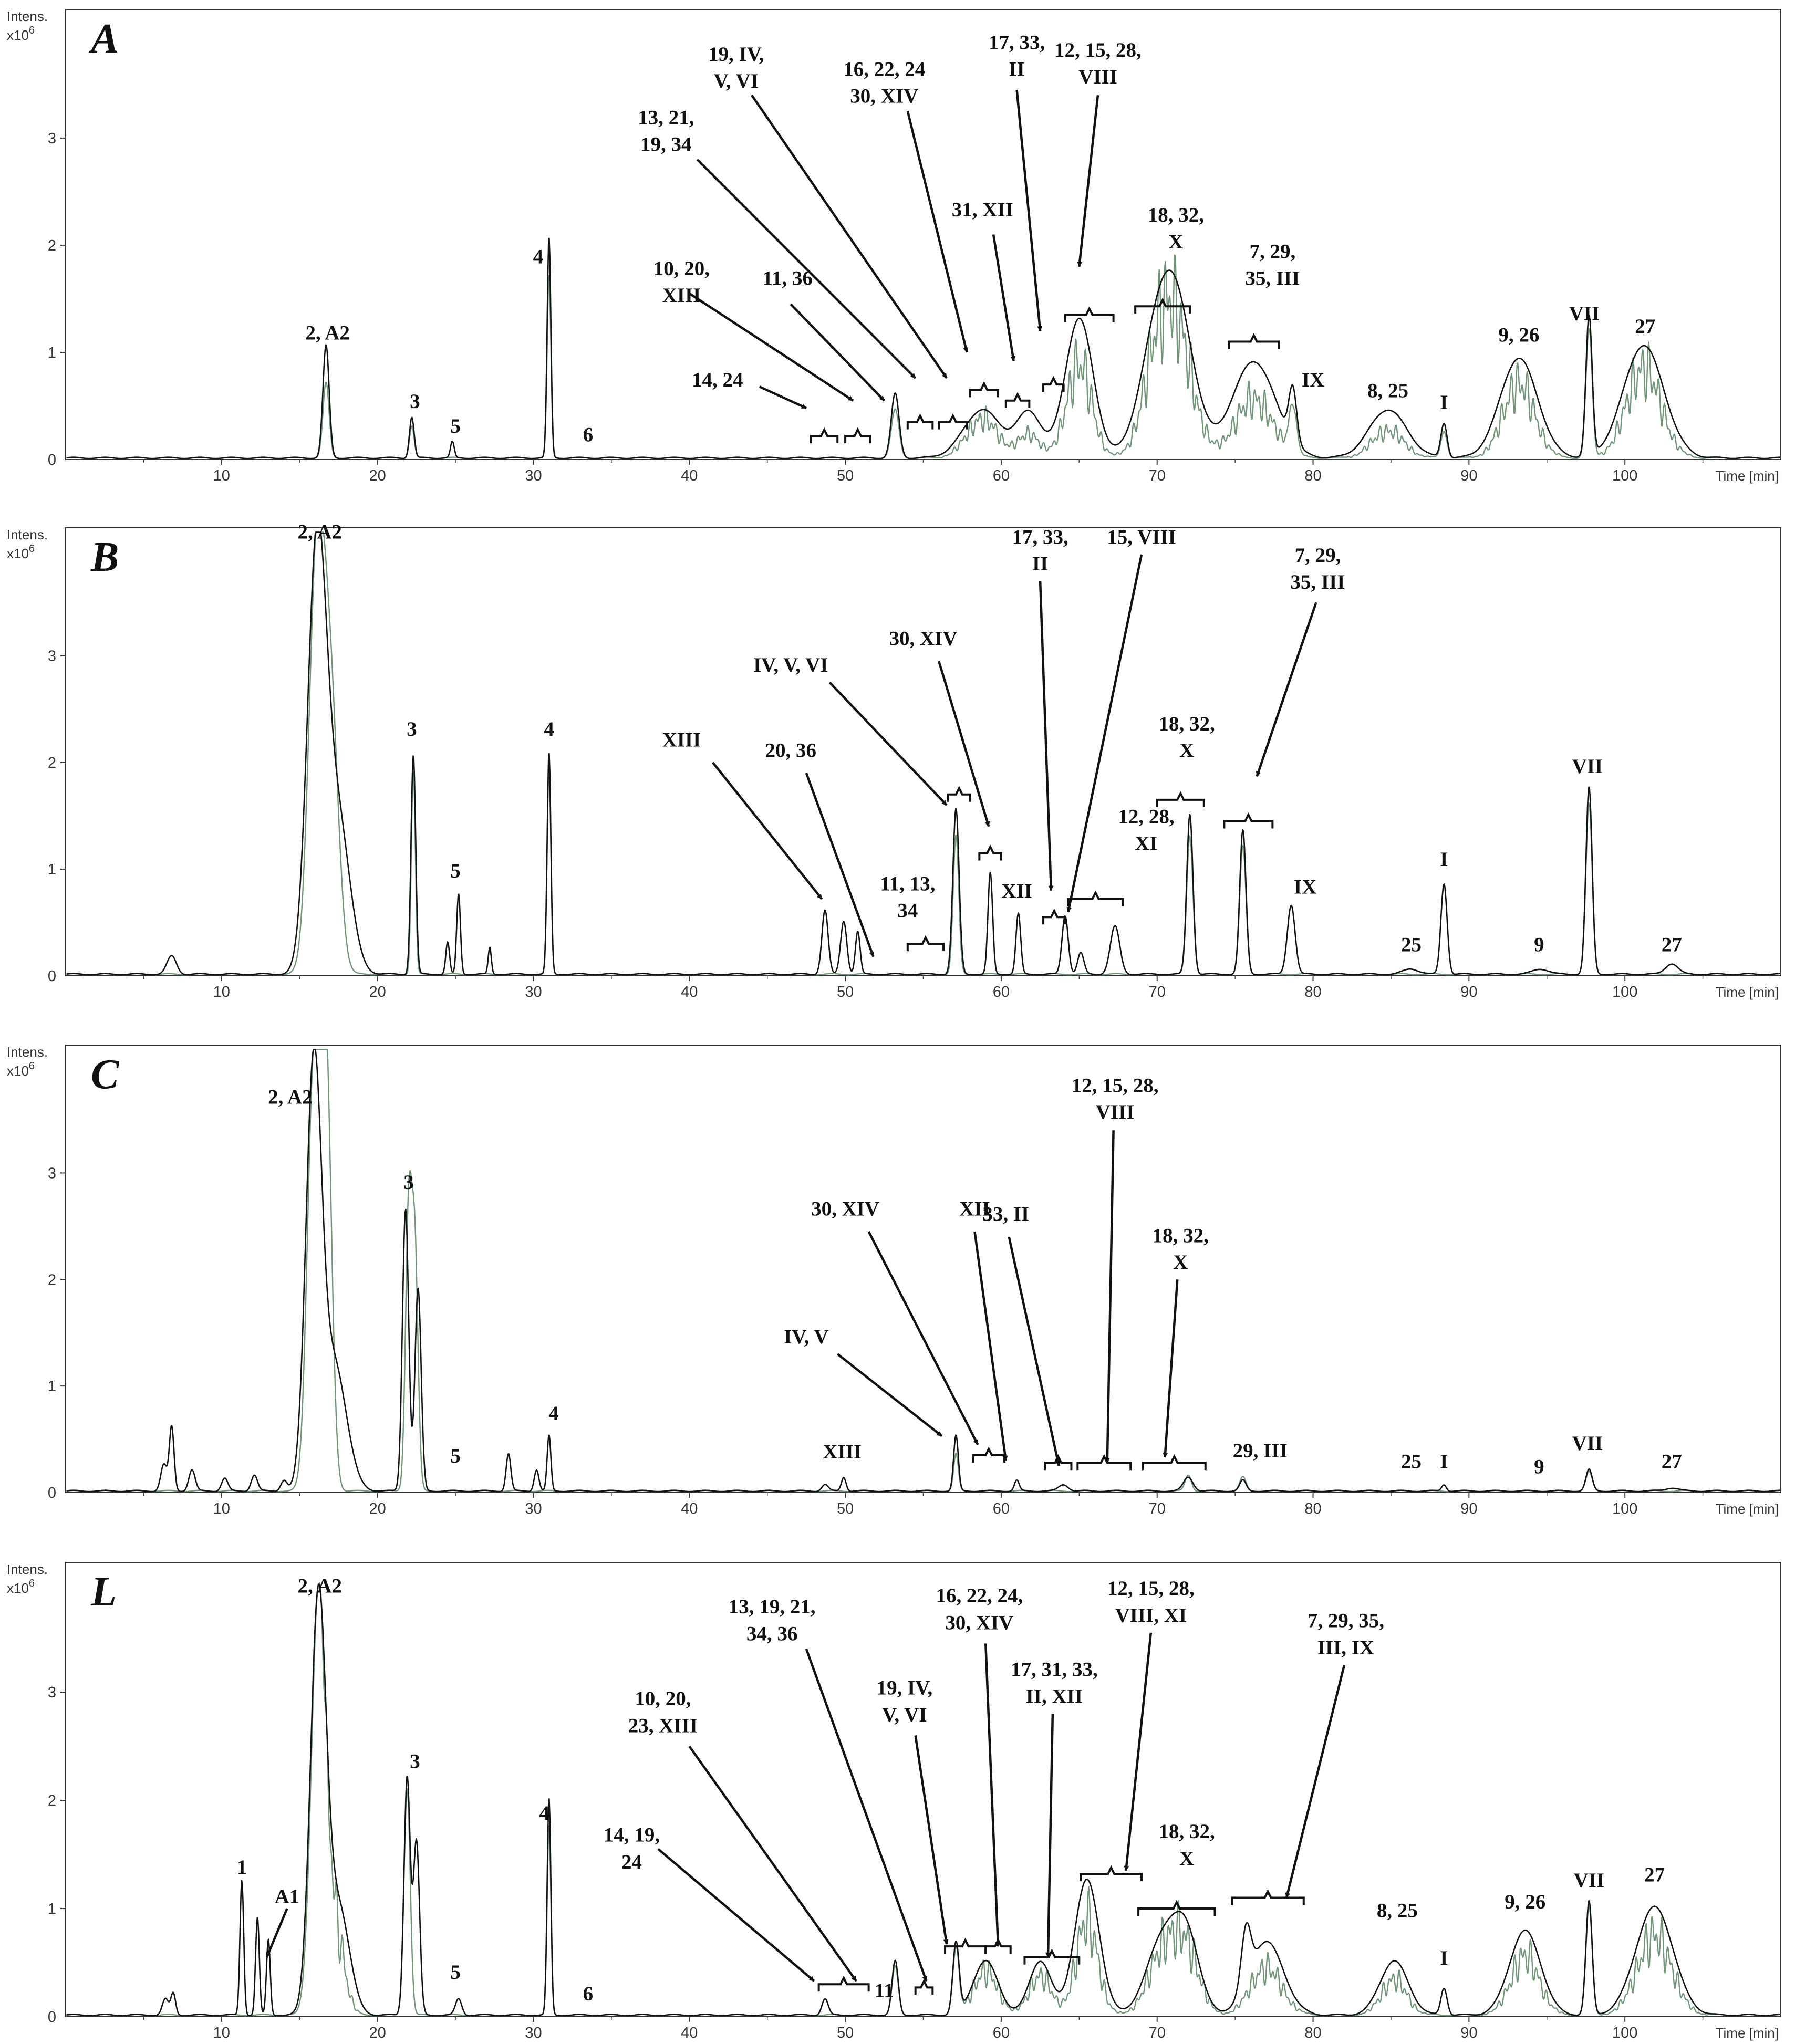 This screenshot has height=2044, width=1795. I want to click on y-tick-label: 0, so click(52, 460).